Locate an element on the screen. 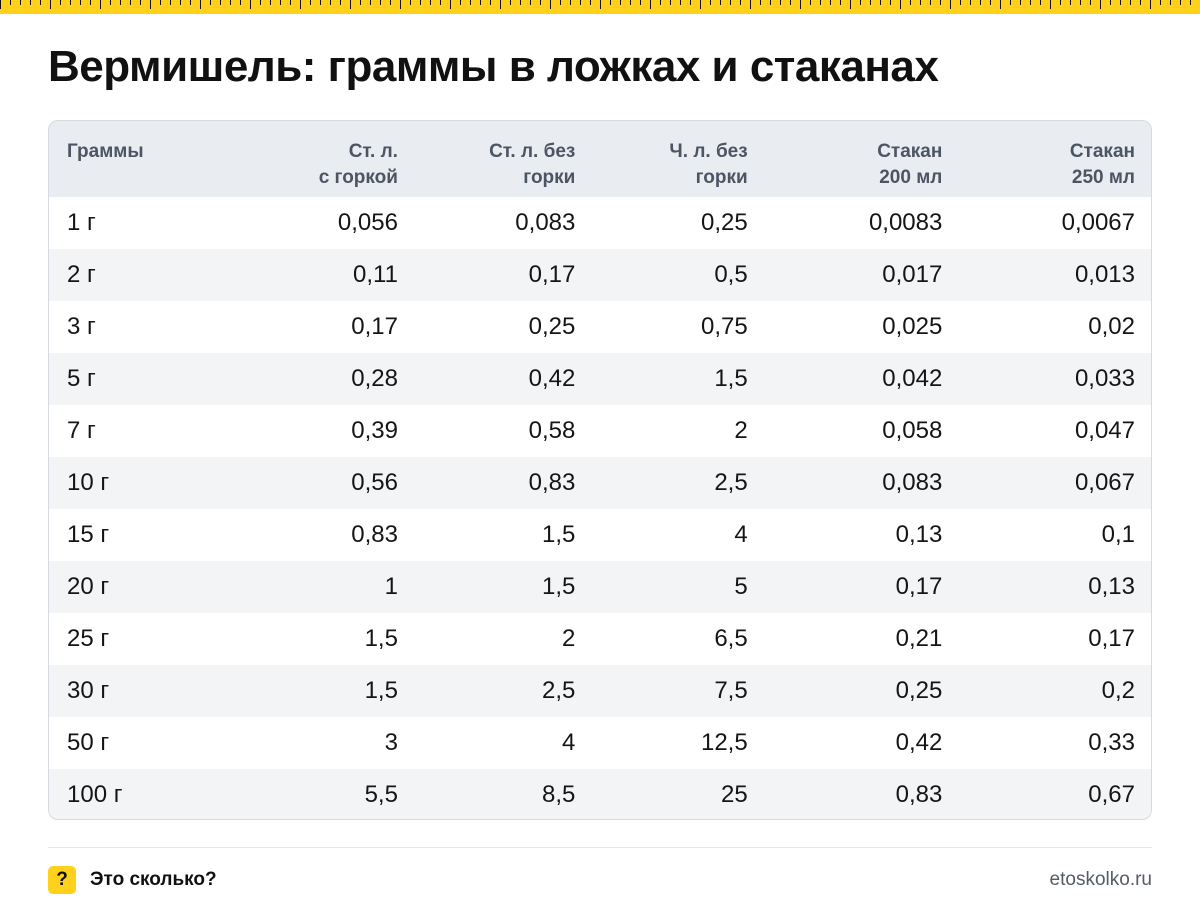 This screenshot has height=912, width=1200. header-line: с горкой is located at coordinates (358, 177).